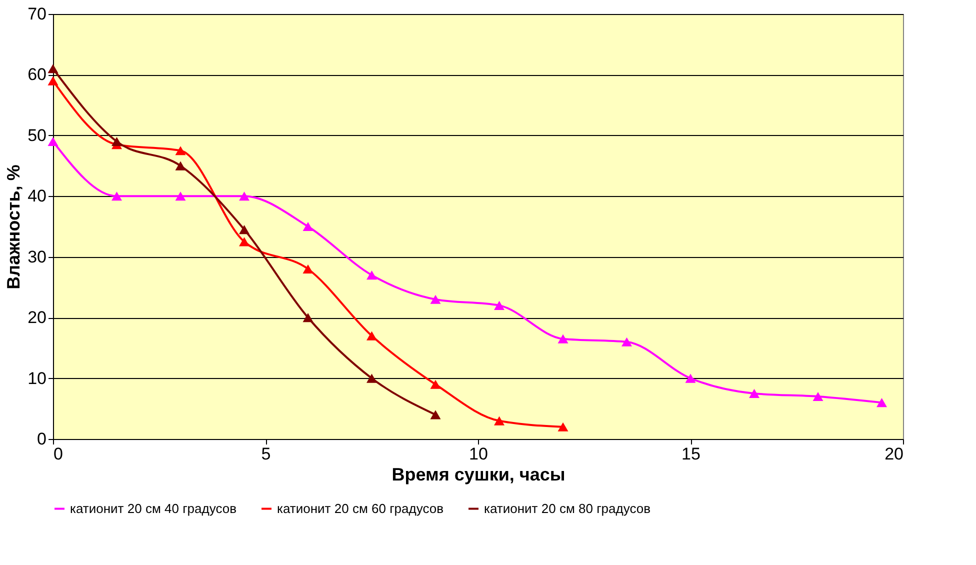  I want to click on x-tick-label: 20, so click(894, 454).